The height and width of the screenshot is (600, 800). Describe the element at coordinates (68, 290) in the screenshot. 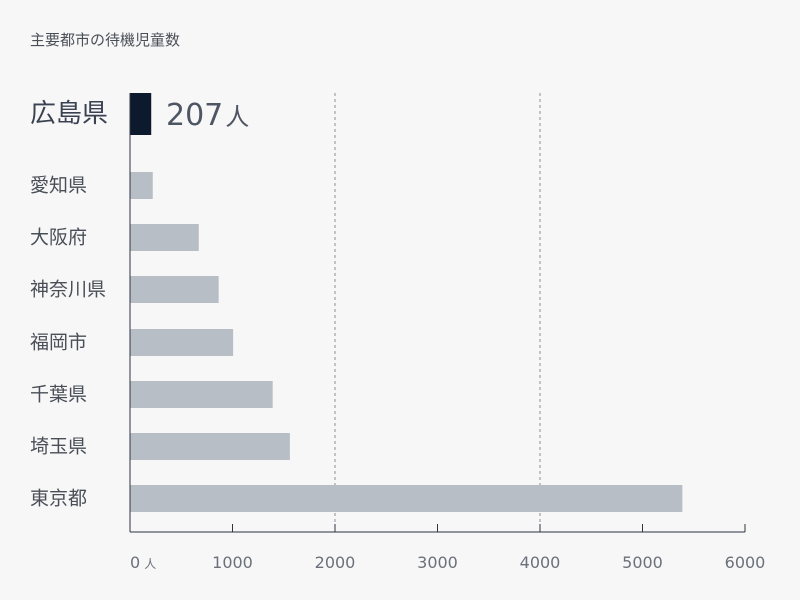

I see `category-label: 神奈川県` at that location.